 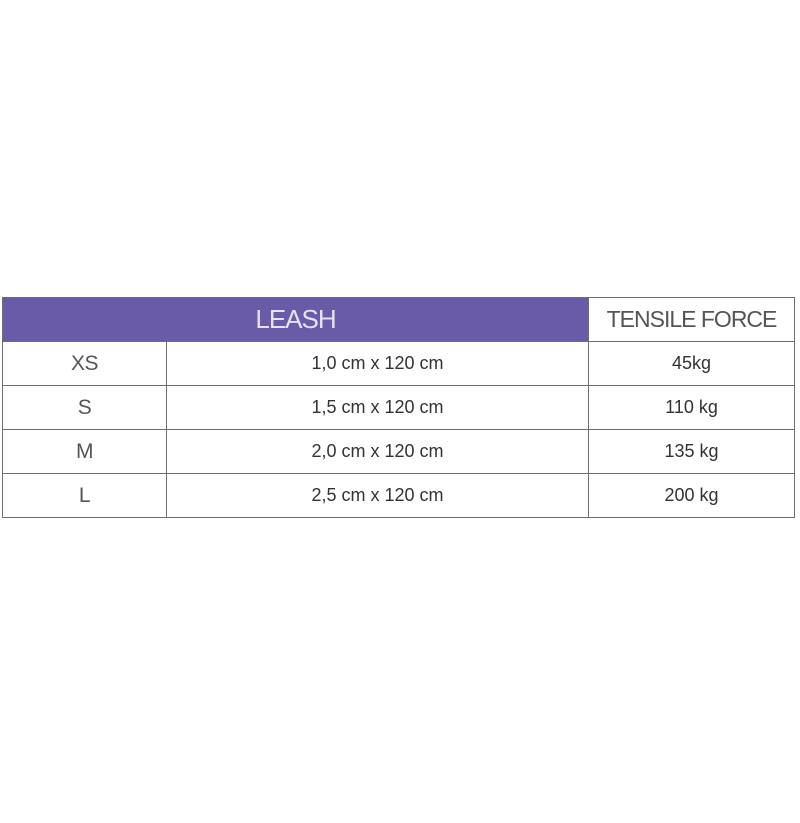 I want to click on dimensions-cell: 1,0 cm x 120 cm, so click(x=377, y=363).